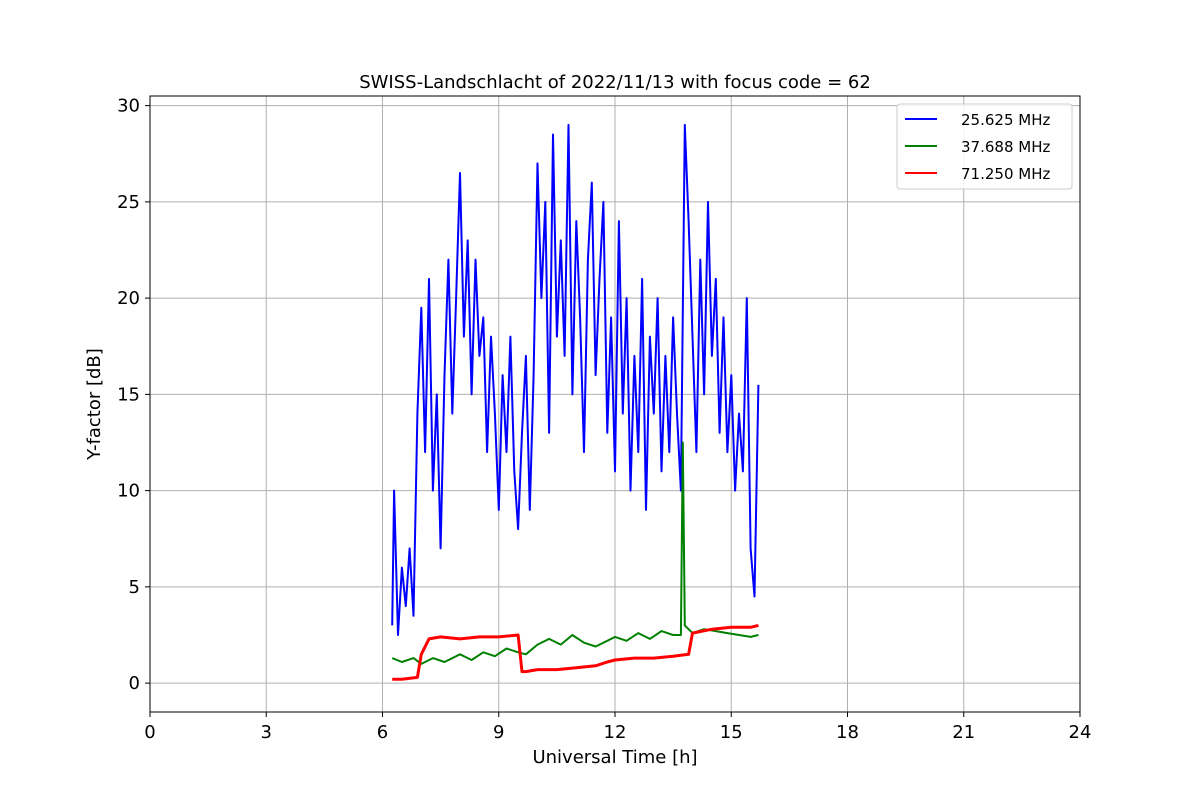 The image size is (1200, 800). Describe the element at coordinates (614, 757) in the screenshot. I see `x-axis-label: Universal Time [h]` at that location.